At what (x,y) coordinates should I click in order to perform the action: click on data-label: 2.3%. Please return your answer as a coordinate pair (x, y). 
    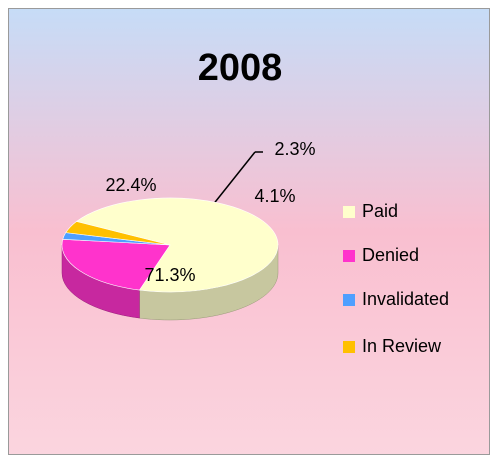
    Looking at the image, I should click on (294, 149).